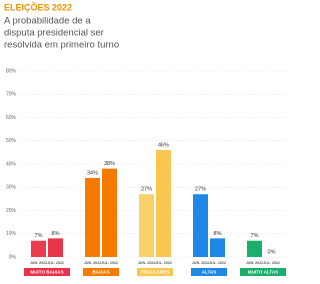  I want to click on y-tick-label: 30%, so click(11, 188).